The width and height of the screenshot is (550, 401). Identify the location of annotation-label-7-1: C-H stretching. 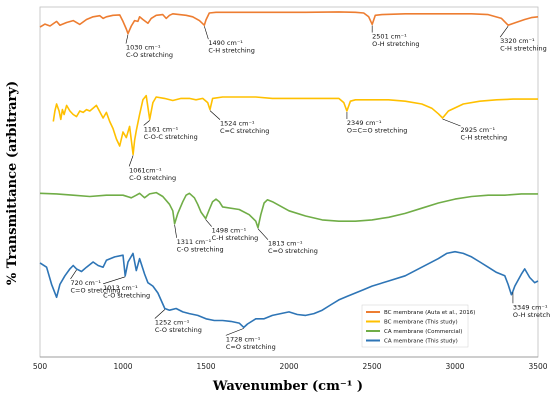
(484, 138).